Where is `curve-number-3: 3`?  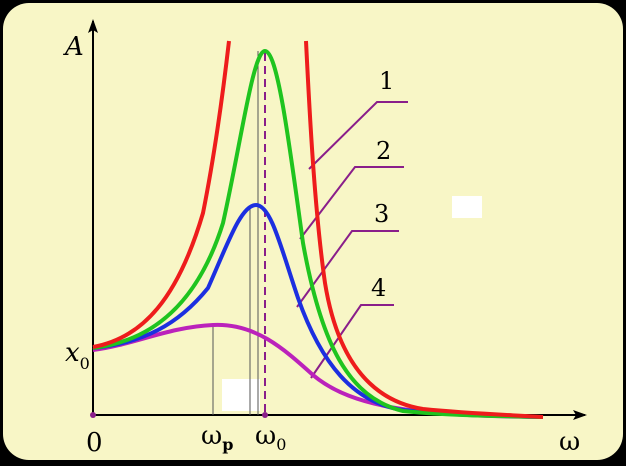 curve-number-3: 3 is located at coordinates (381, 214).